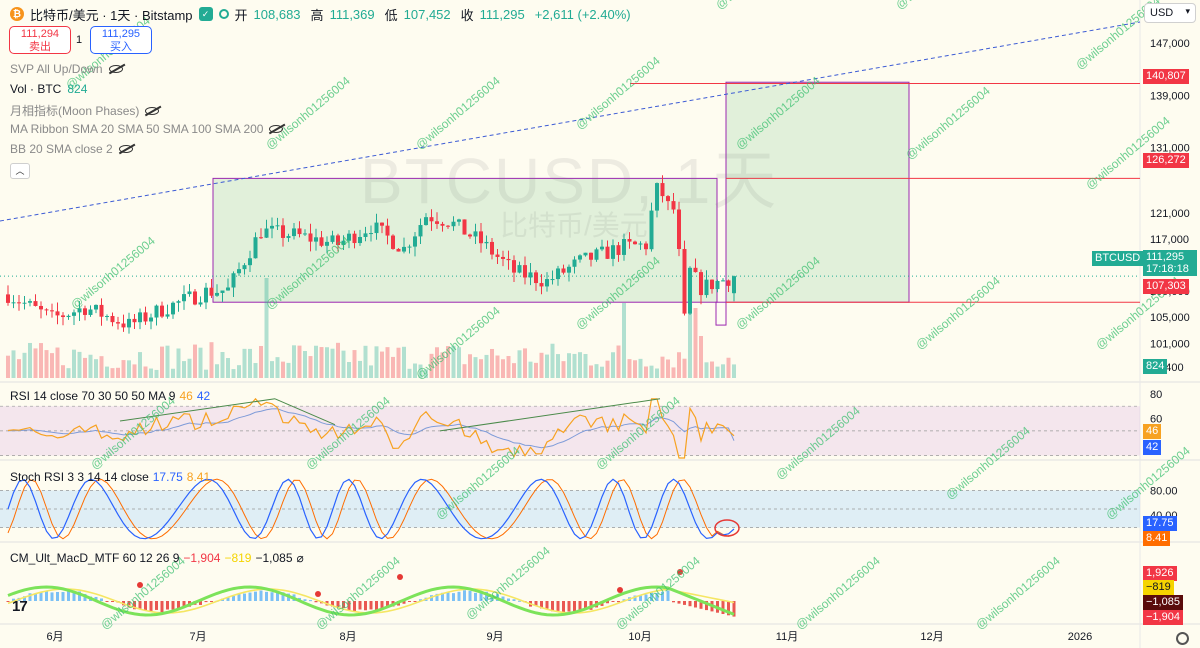  I want to click on price-tick-label: 105,000, so click(1170, 318).